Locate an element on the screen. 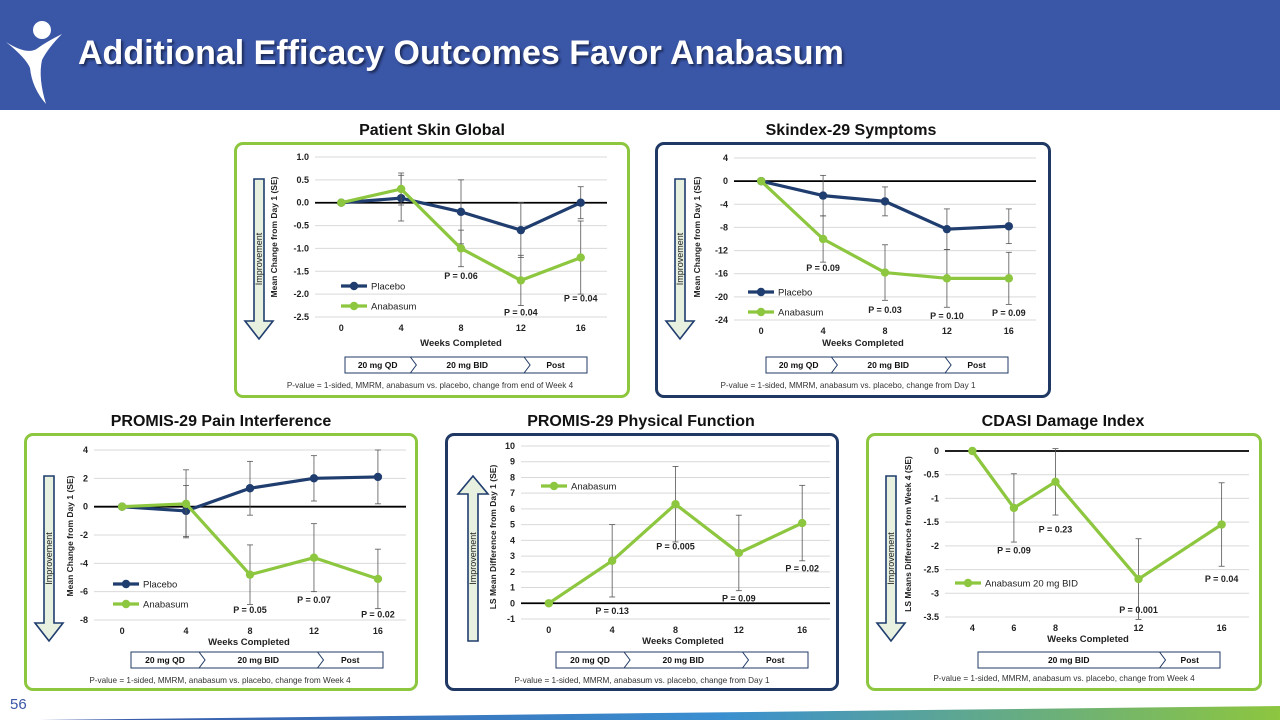 This screenshot has height=720, width=1280. y-tick-label: -3.5 is located at coordinates (931, 617).